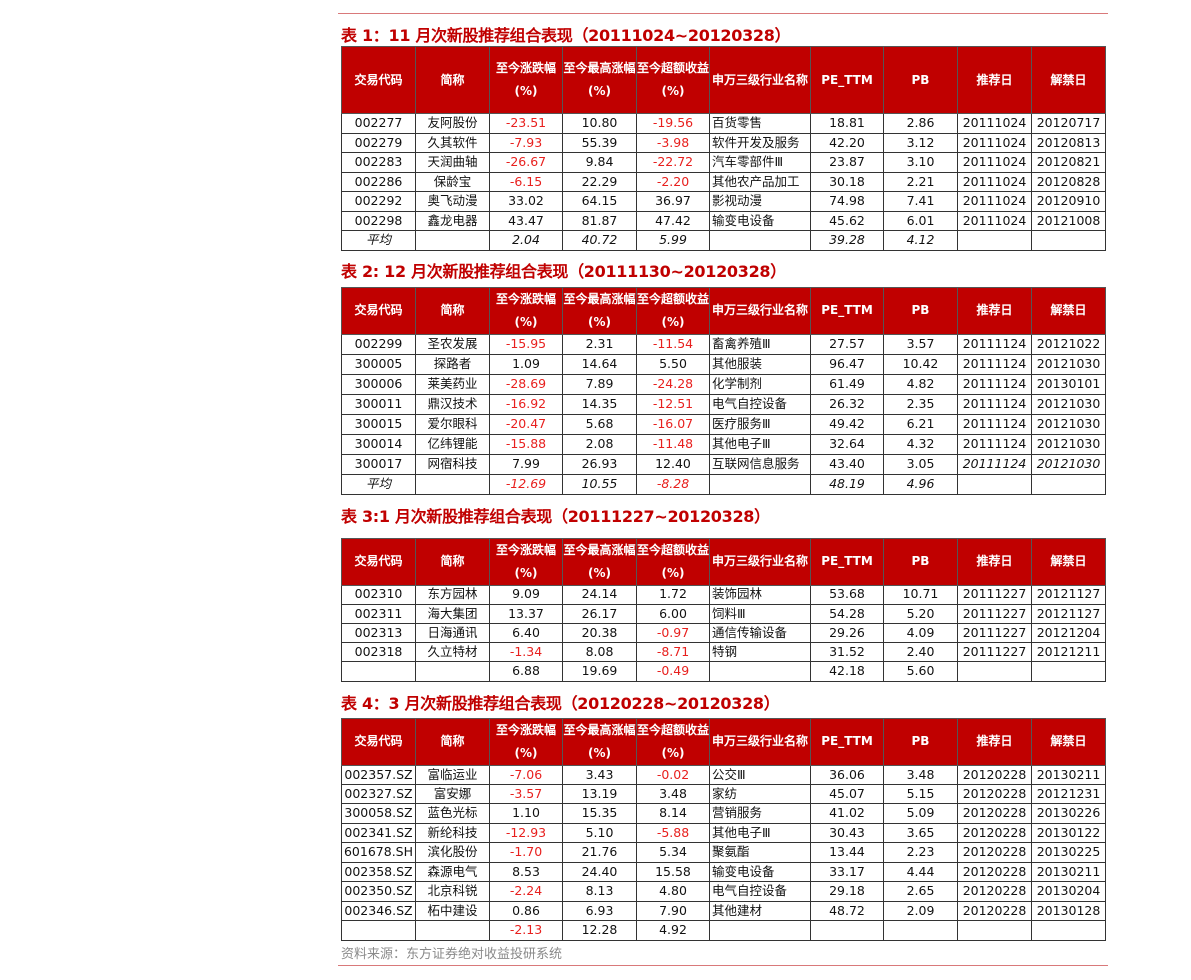 The height and width of the screenshot is (980, 1191). What do you see at coordinates (920, 201) in the screenshot?
I see `cell-pb: 7.41` at bounding box center [920, 201].